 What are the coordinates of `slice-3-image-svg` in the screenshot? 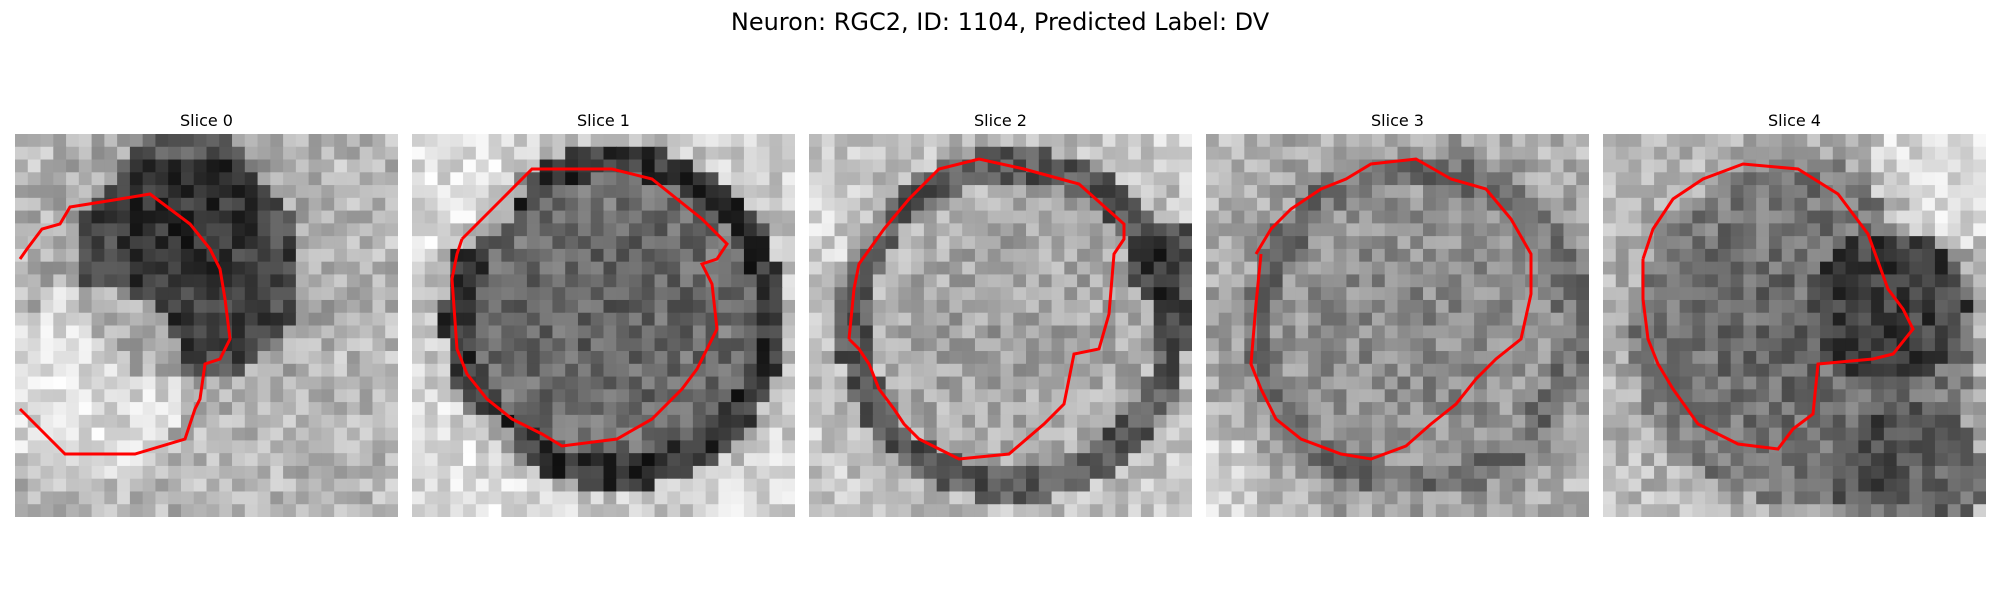 It's located at (1397, 325).